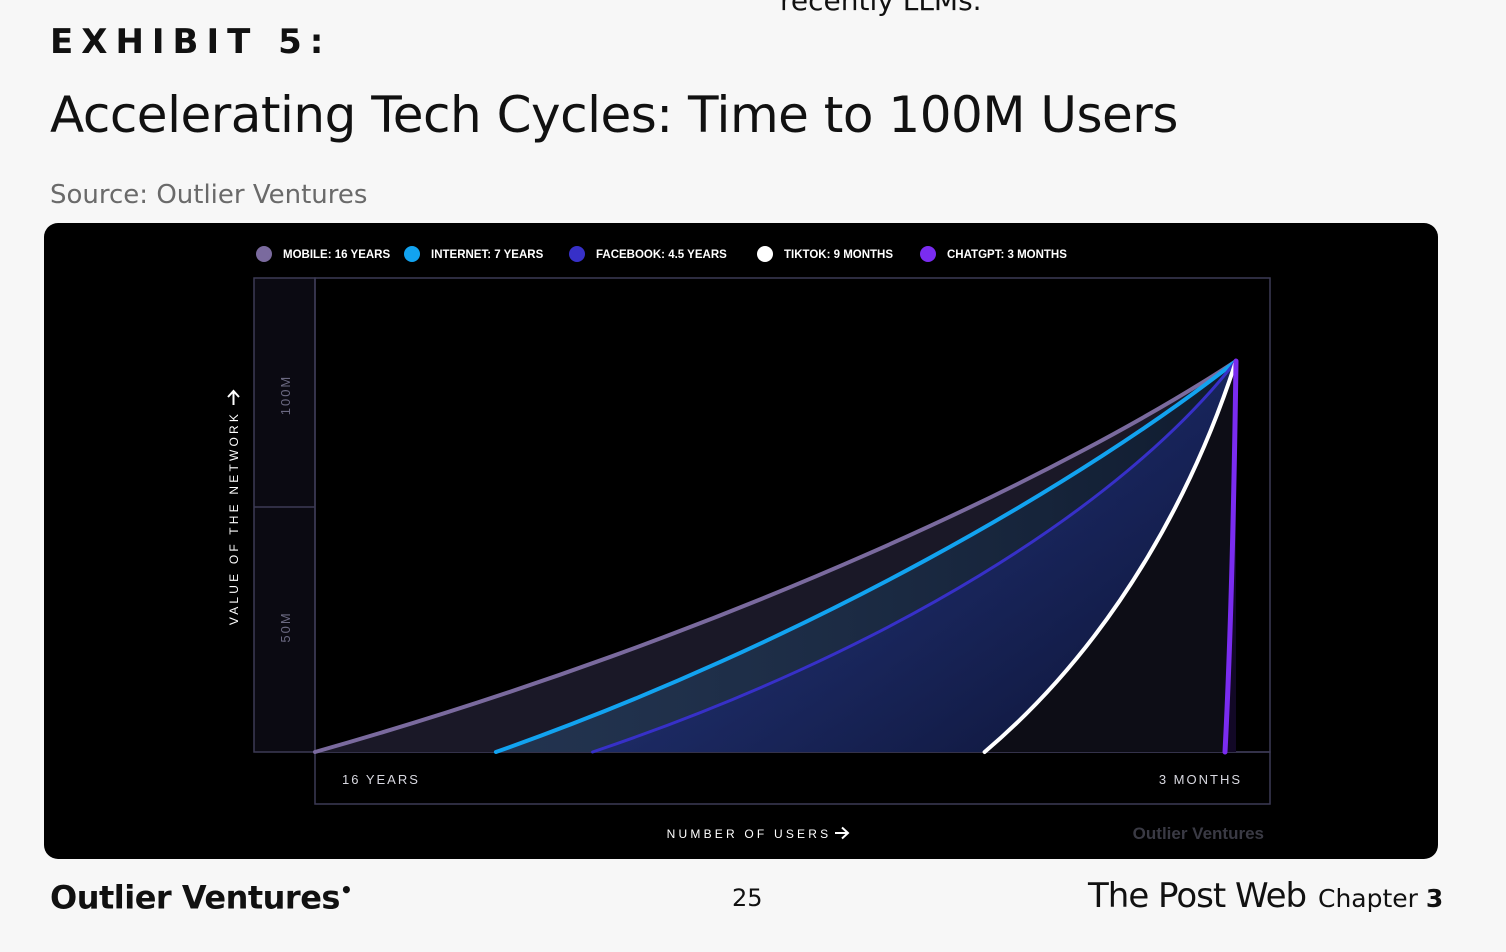 The image size is (1506, 952). I want to click on legend-label-tiktok: TIKTOK: 9 MONTHS, so click(838, 255).